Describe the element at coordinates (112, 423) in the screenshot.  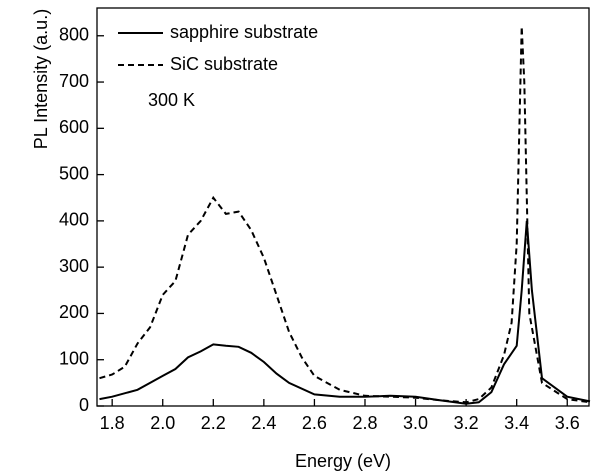
I see `x-tick-label: 1.8` at that location.